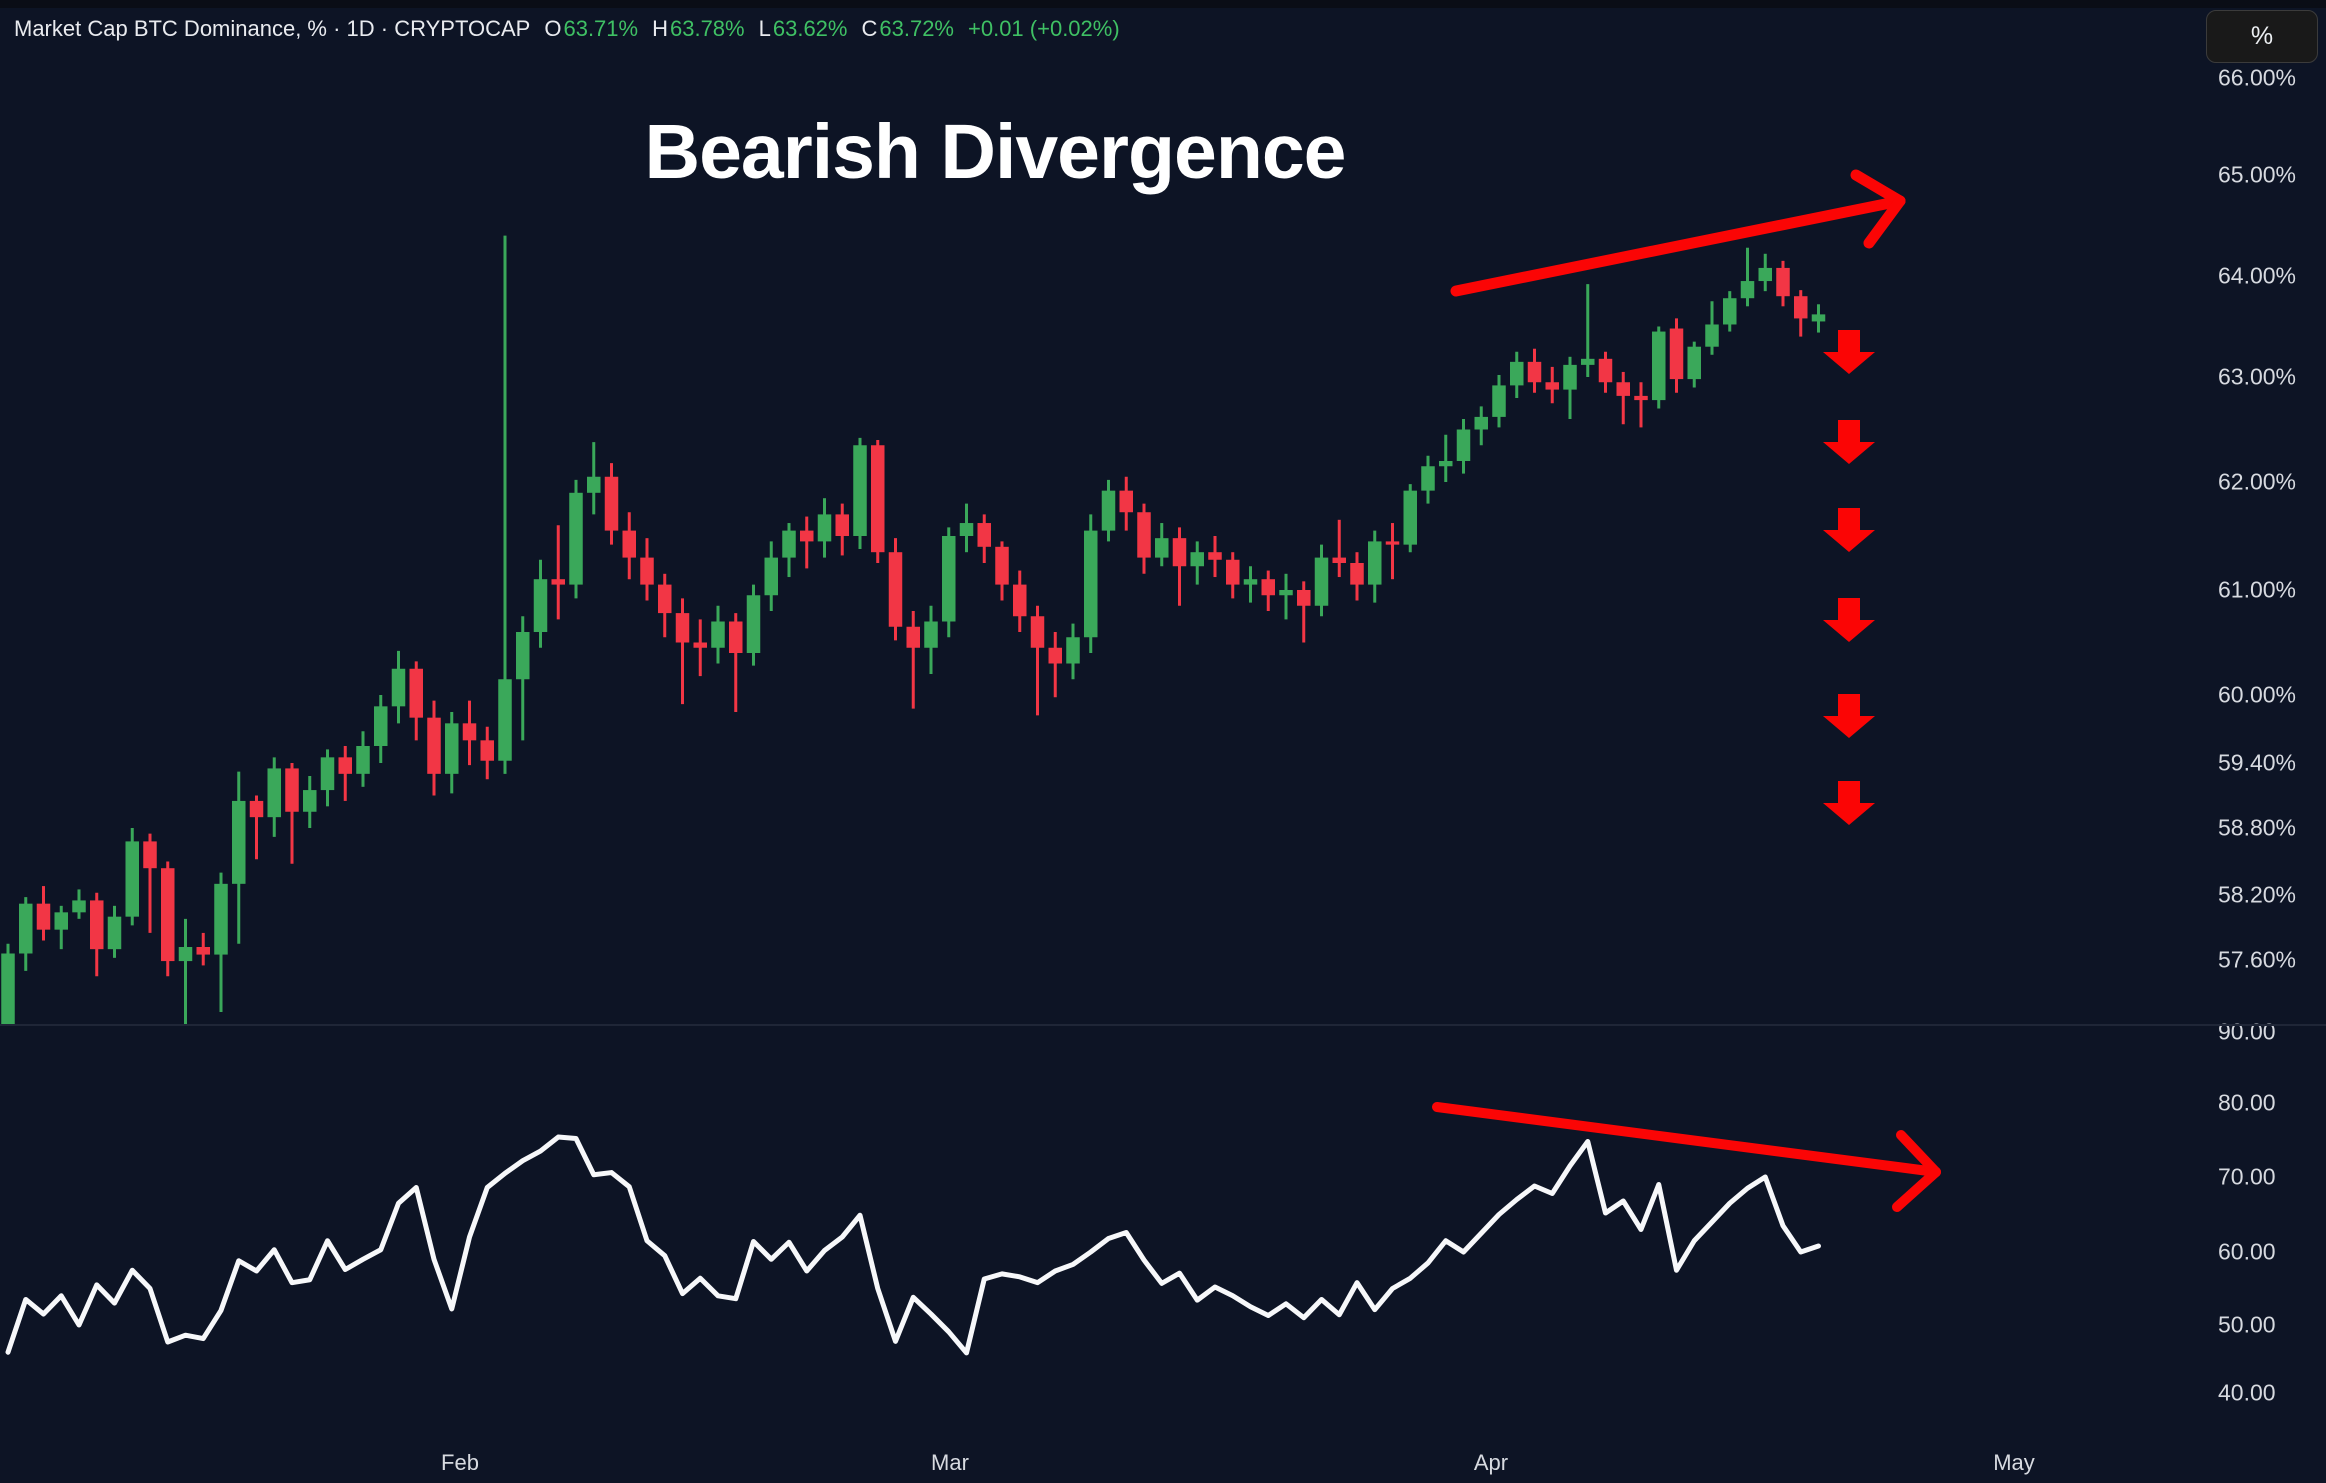 The image size is (2326, 1483). I want to click on ohlc-low: L 63.62%, so click(803, 28).